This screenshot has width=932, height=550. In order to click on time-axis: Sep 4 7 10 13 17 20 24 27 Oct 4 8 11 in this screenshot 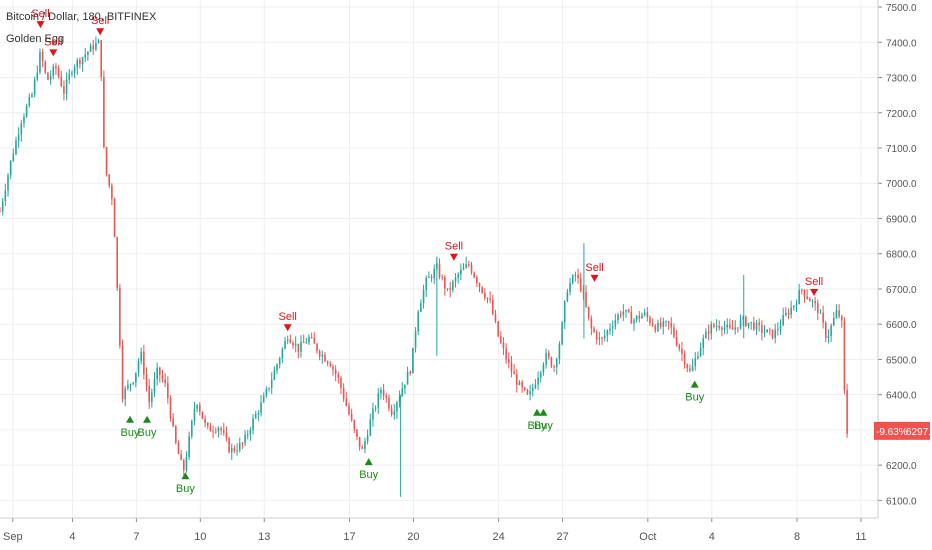, I will do `click(439, 530)`.